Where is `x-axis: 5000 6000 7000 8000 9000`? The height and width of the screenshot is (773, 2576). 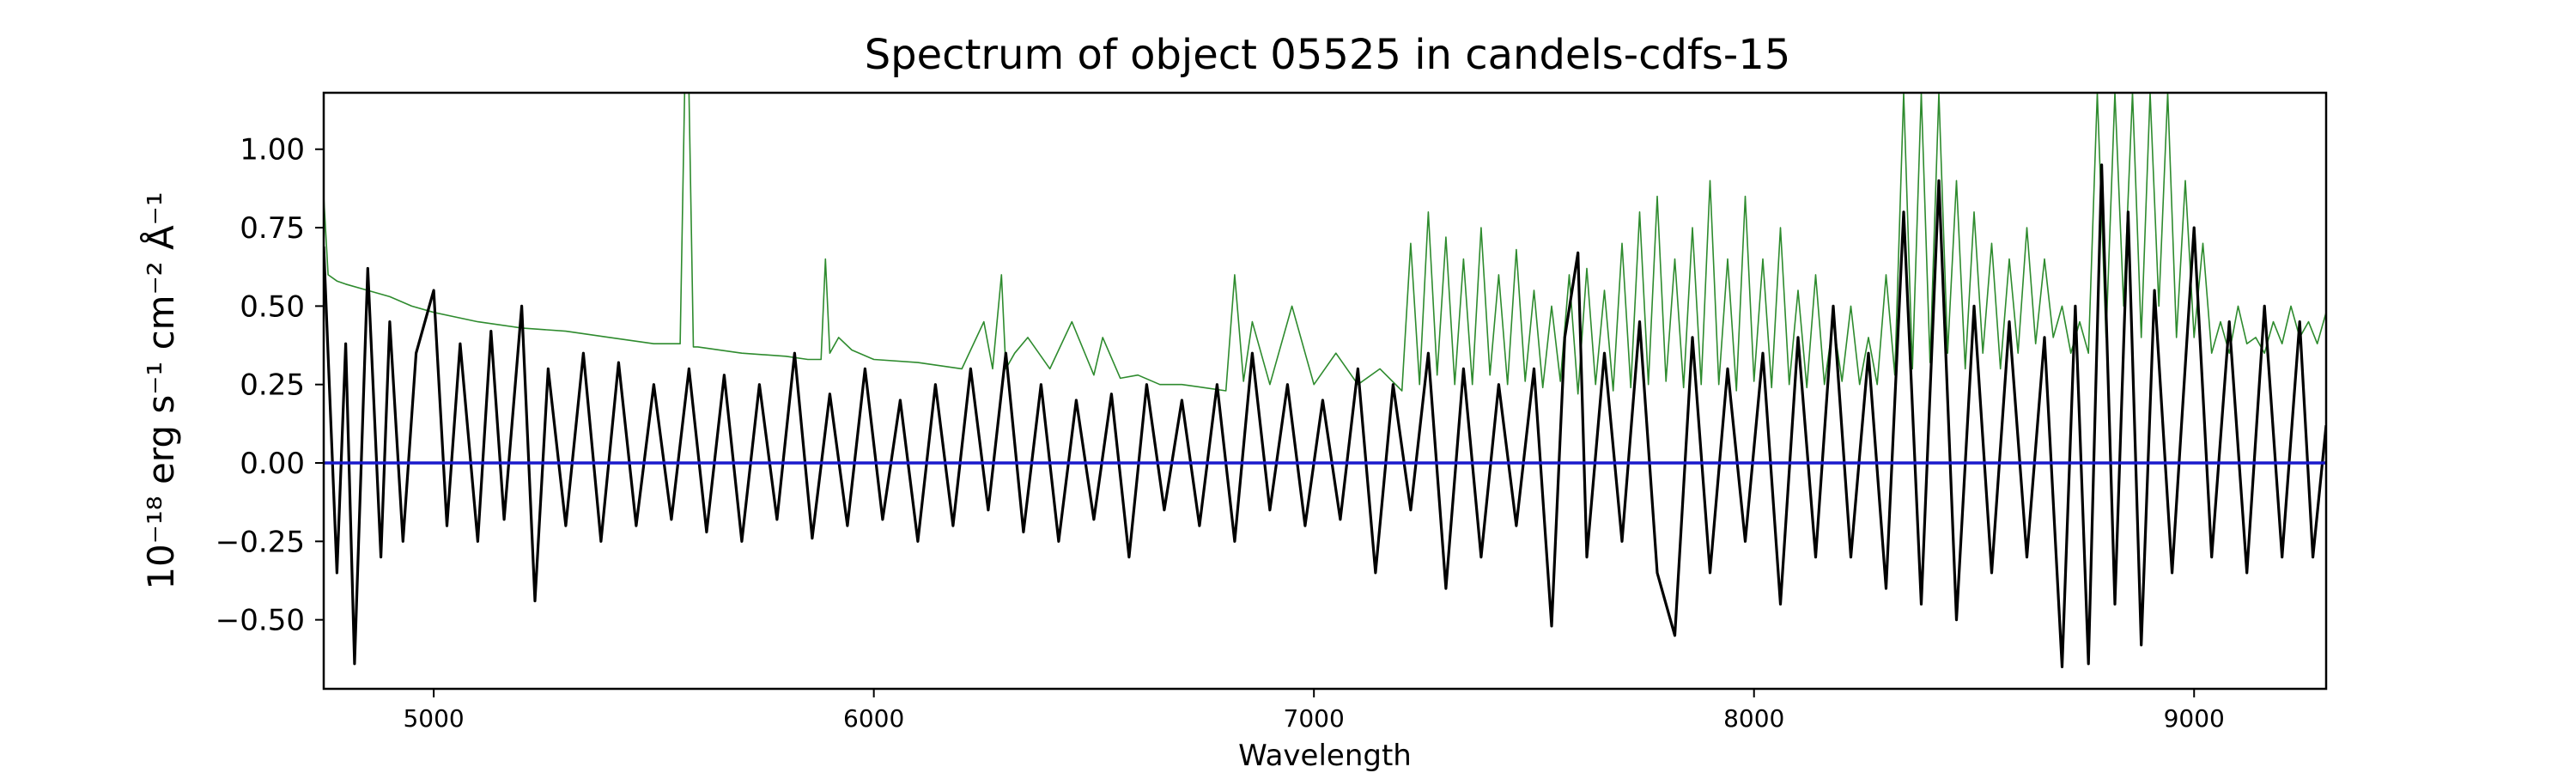
x-axis: 5000 6000 7000 8000 9000 is located at coordinates (1314, 711).